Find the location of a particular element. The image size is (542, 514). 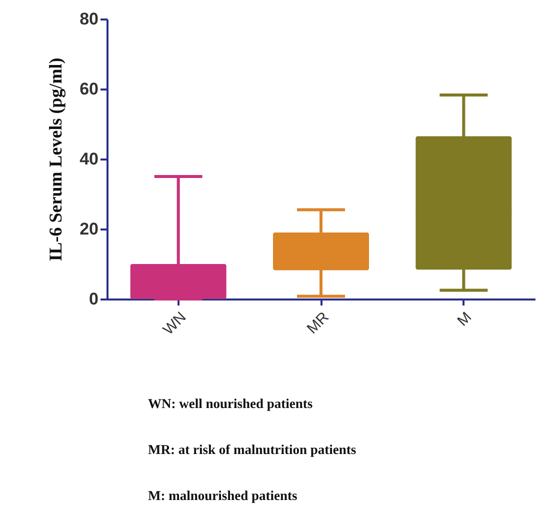

text: MR: at risk of malnutrition patients is located at coordinates (252, 450).